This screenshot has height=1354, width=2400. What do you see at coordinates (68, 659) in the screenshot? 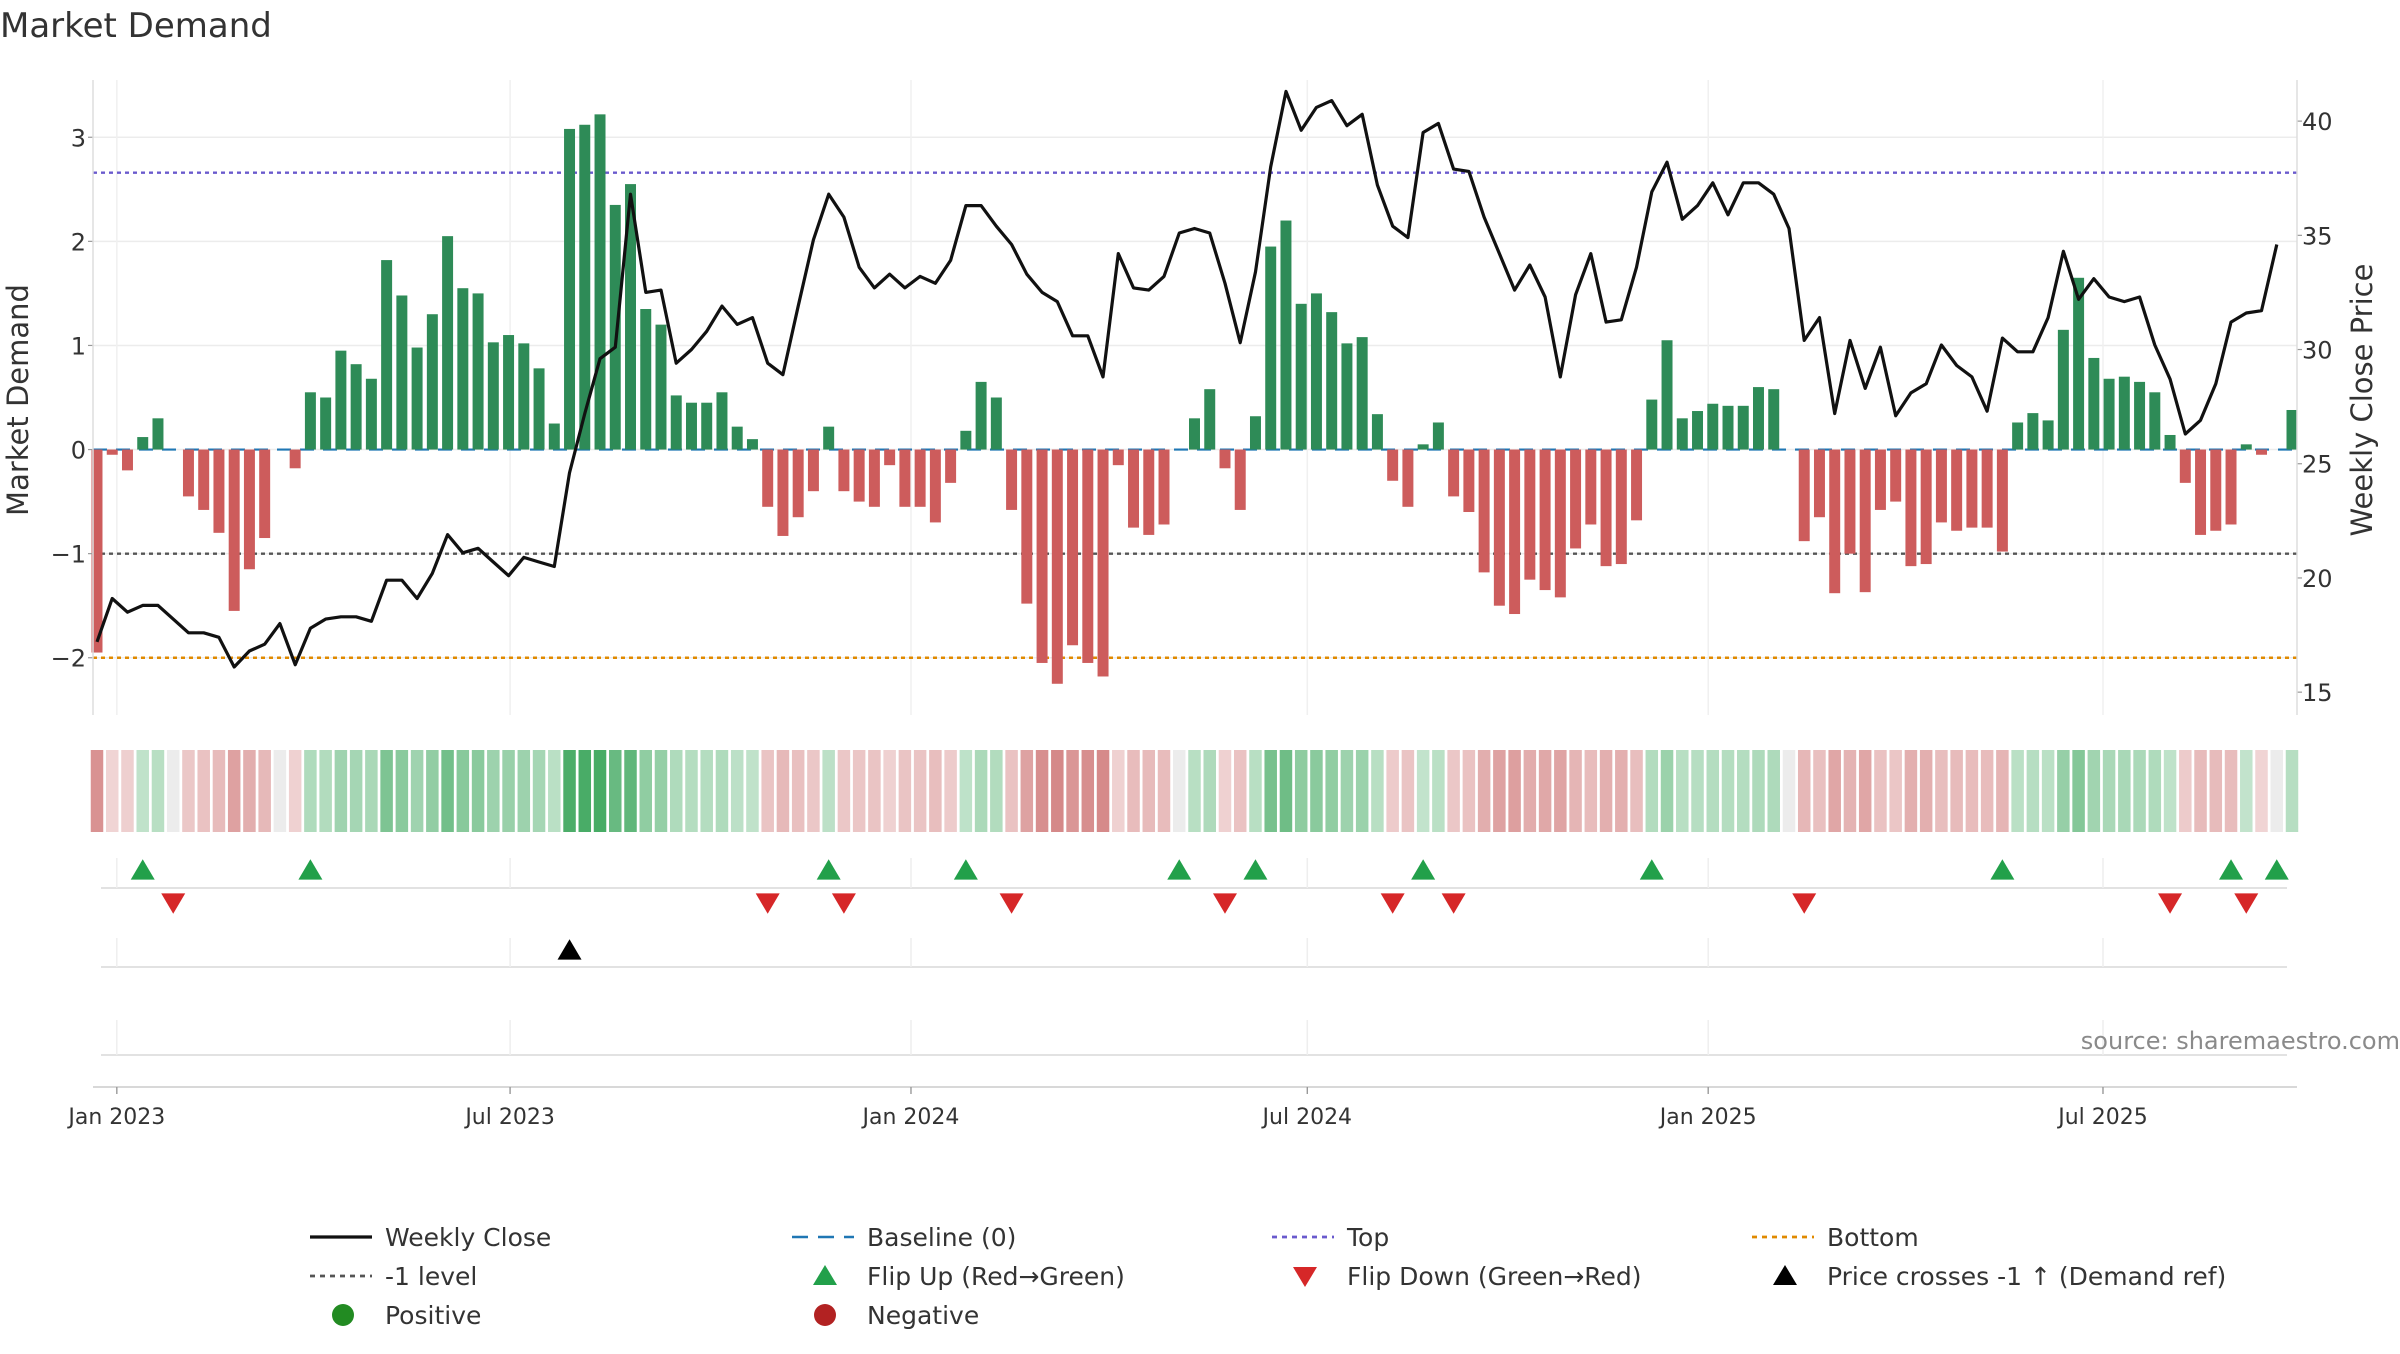
I see `y-tick-label: −2` at bounding box center [68, 659].